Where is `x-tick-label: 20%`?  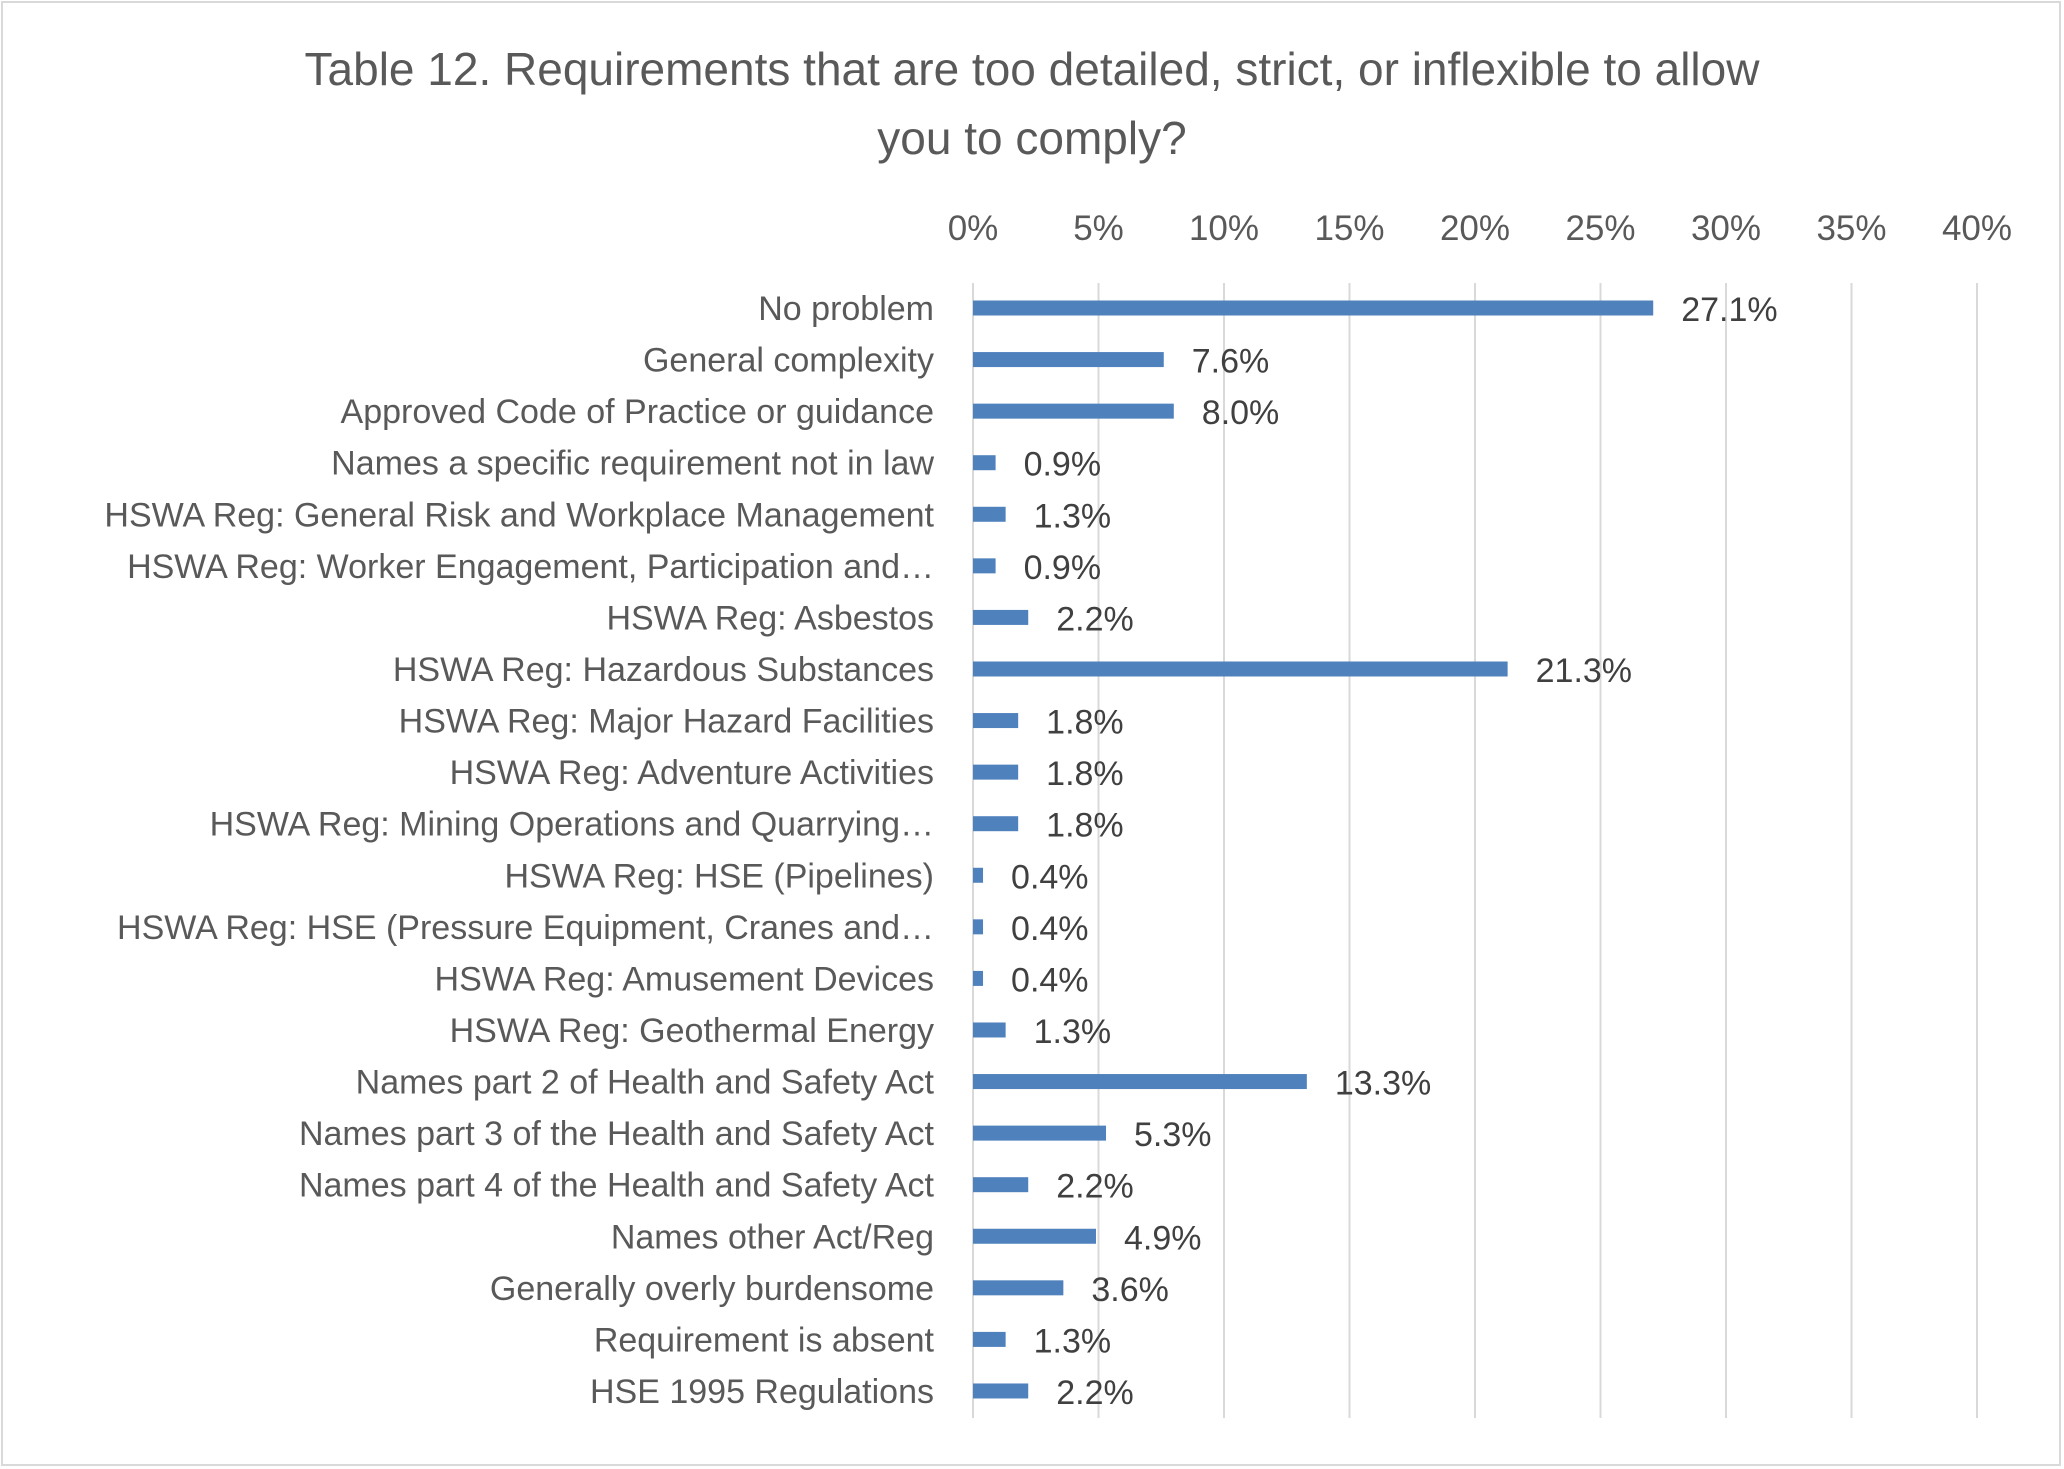
x-tick-label: 20% is located at coordinates (1475, 228).